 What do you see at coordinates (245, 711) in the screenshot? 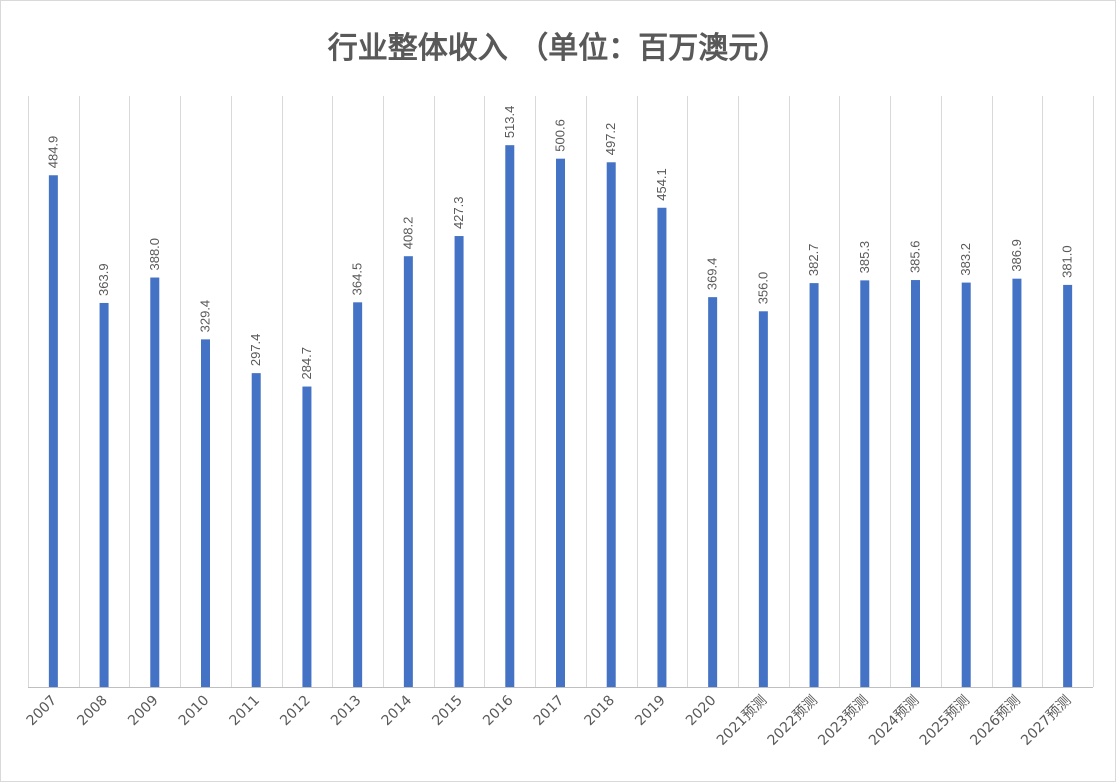
I see `x-tick-label: 2011` at bounding box center [245, 711].